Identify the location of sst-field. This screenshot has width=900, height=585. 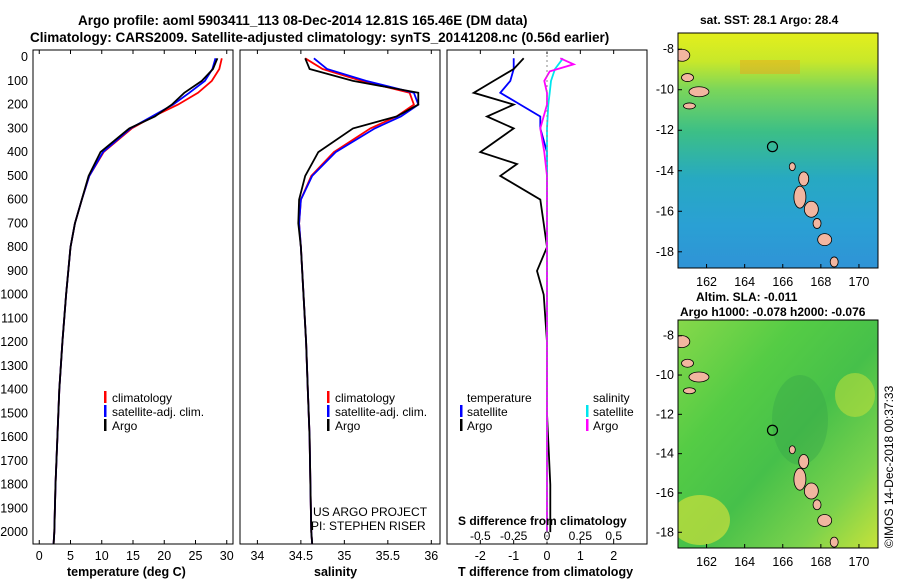
(778, 150).